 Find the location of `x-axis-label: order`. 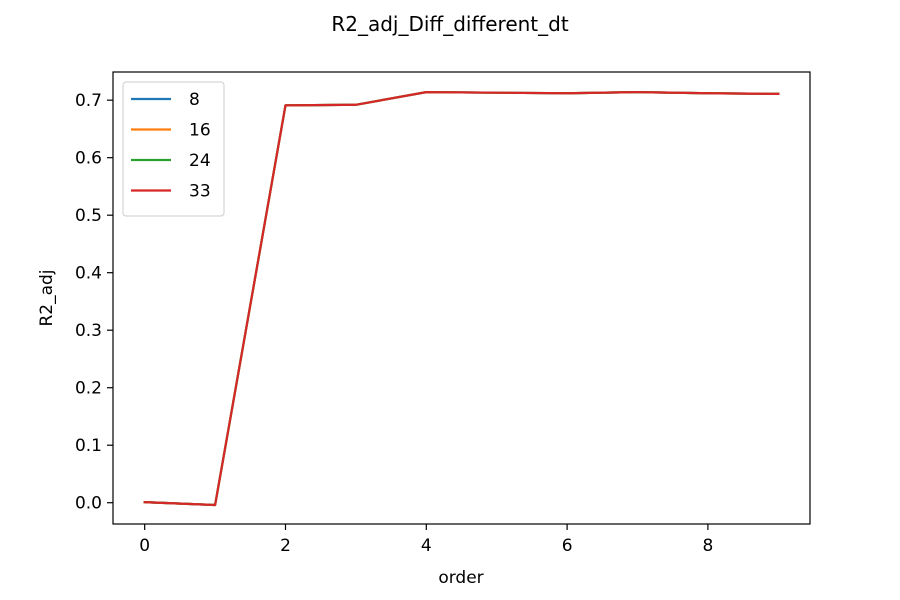

x-axis-label: order is located at coordinates (460, 578).